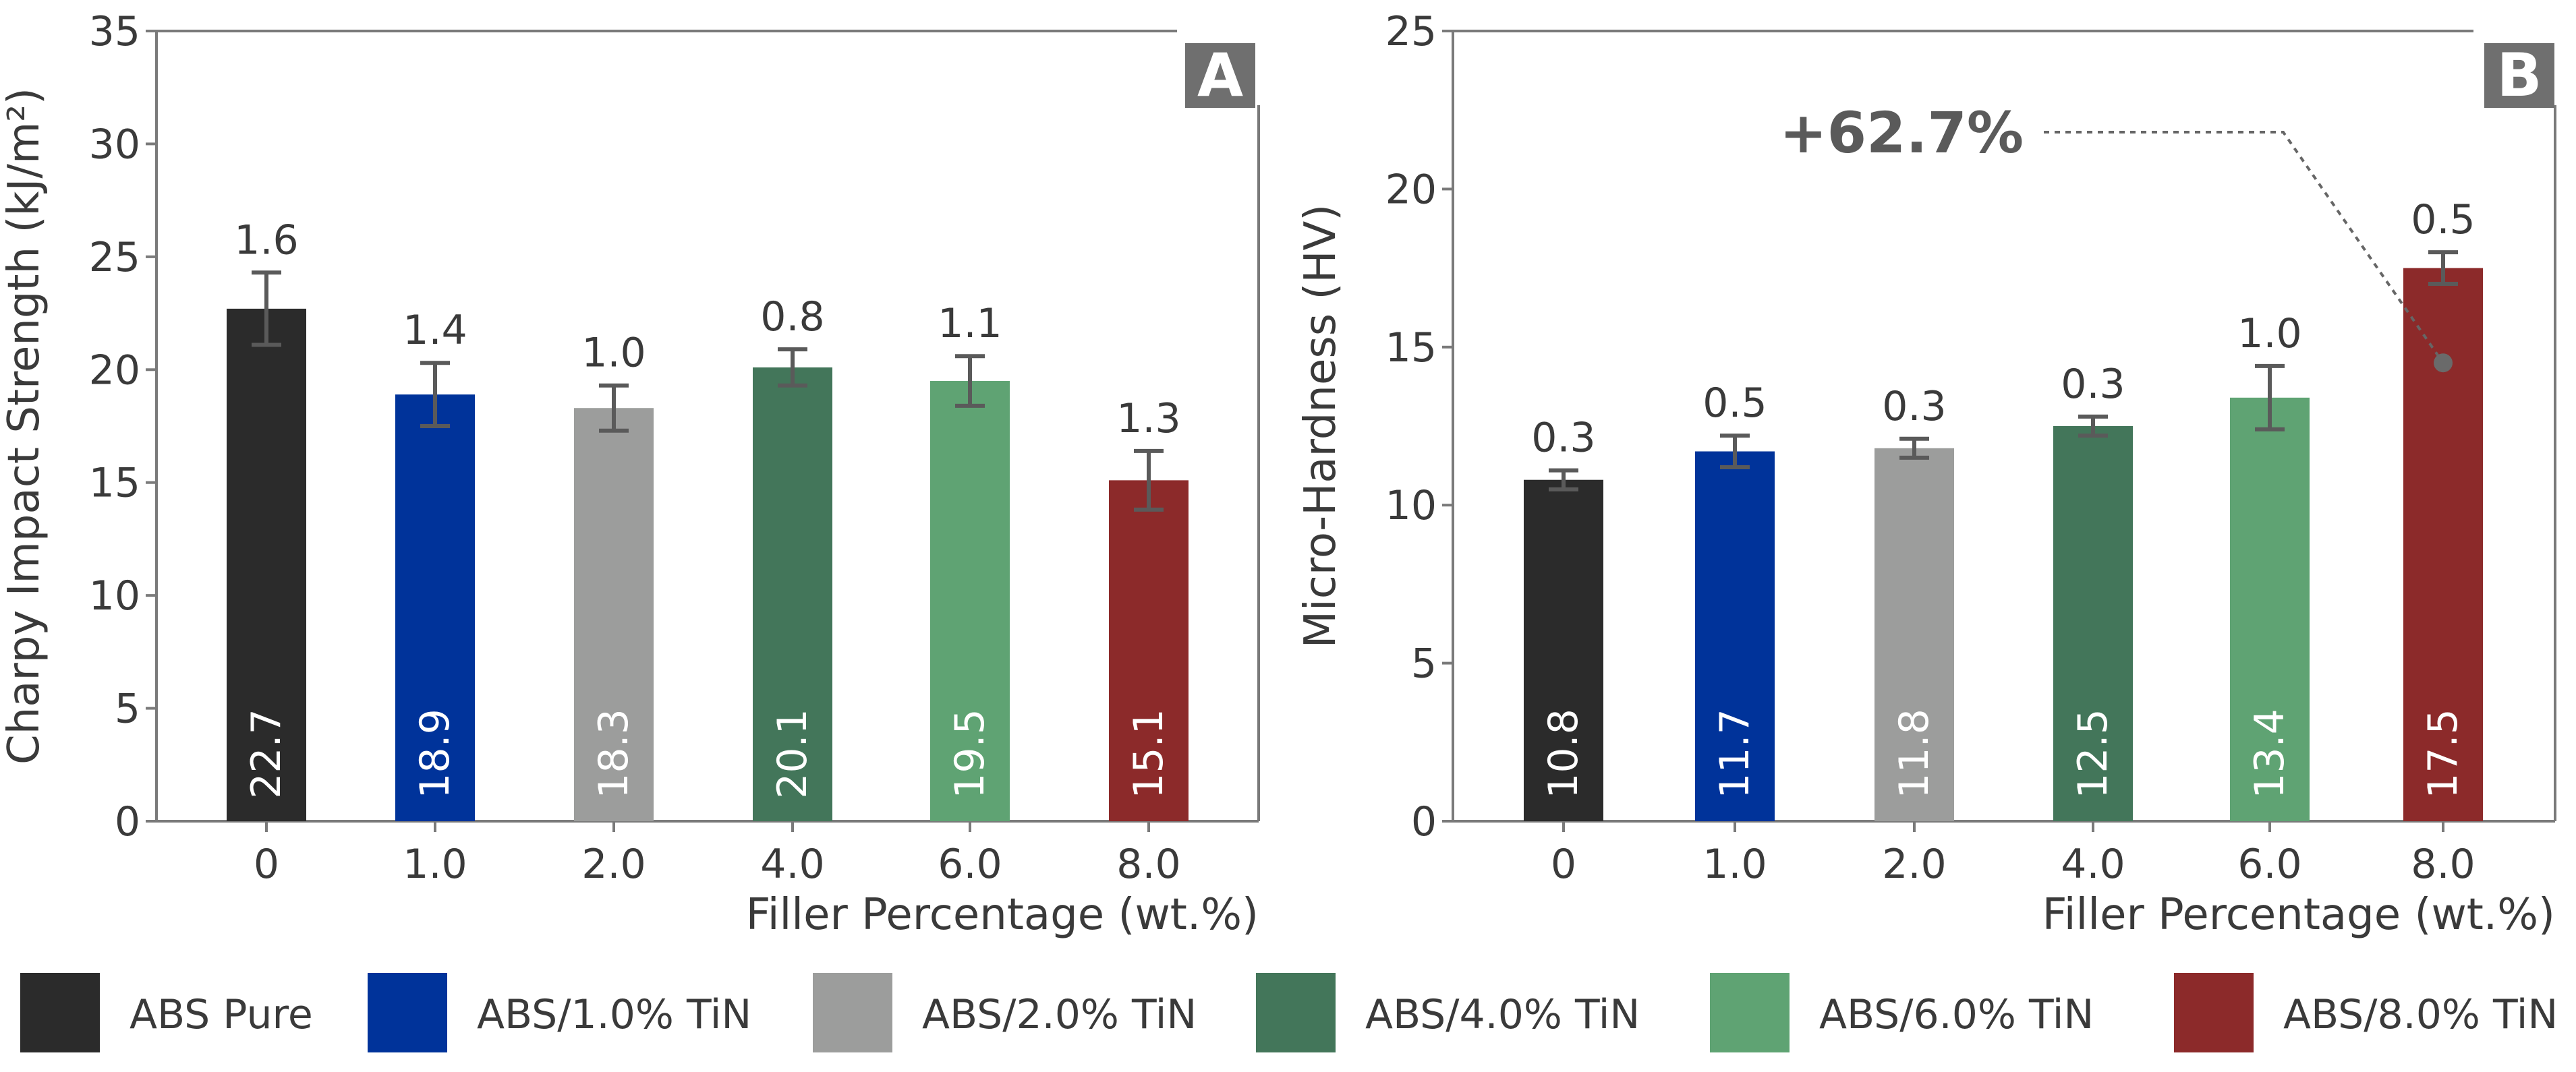 This screenshot has height=1072, width=2576. Describe the element at coordinates (1901, 133) in the screenshot. I see `annotation-label: +62.7%` at that location.